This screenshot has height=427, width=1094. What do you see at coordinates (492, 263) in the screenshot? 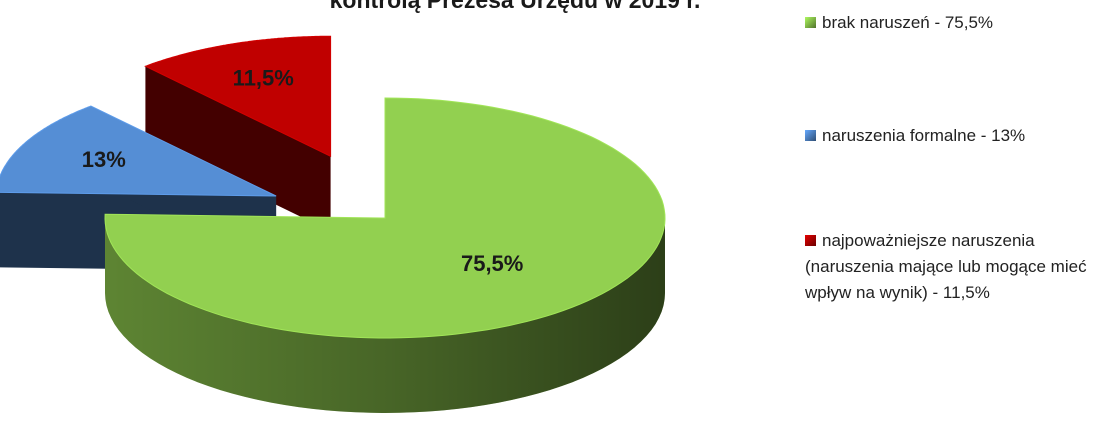
I see `data-label: 75,5%` at bounding box center [492, 263].